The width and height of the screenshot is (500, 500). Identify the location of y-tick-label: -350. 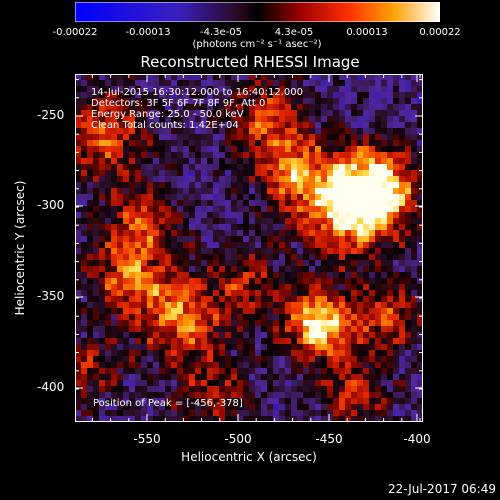
(51, 296).